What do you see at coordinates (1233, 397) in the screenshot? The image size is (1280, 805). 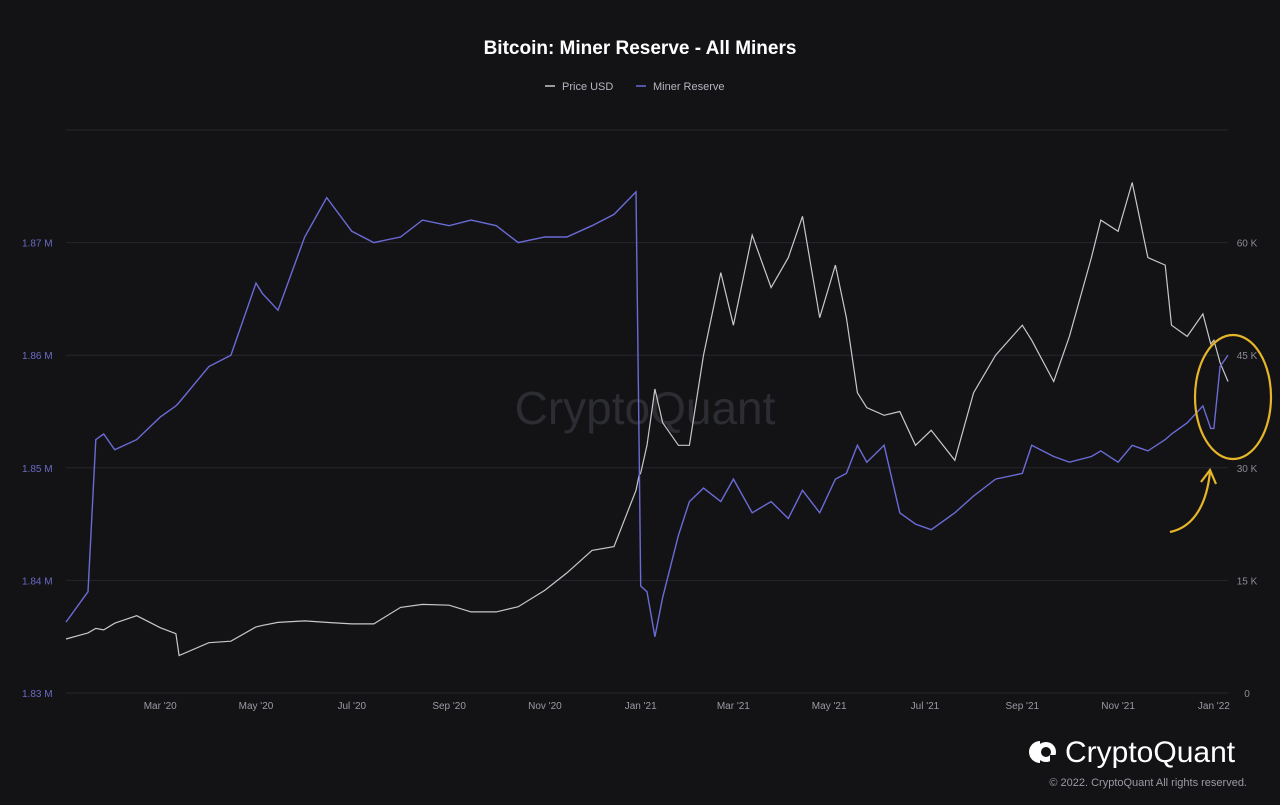 I see `highlight-circle` at bounding box center [1233, 397].